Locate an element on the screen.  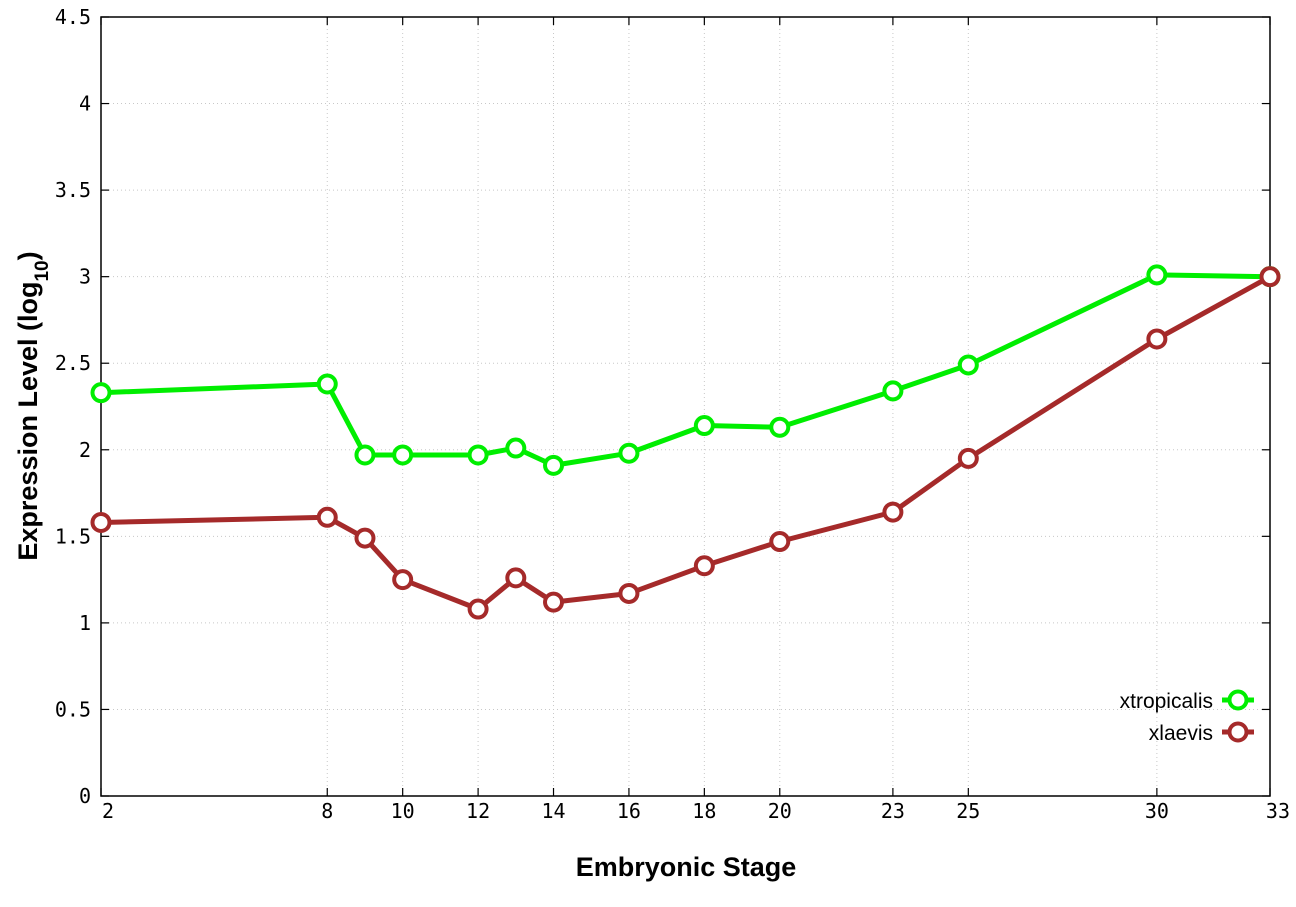
y-tick-label: 2.5 is located at coordinates (73, 363).